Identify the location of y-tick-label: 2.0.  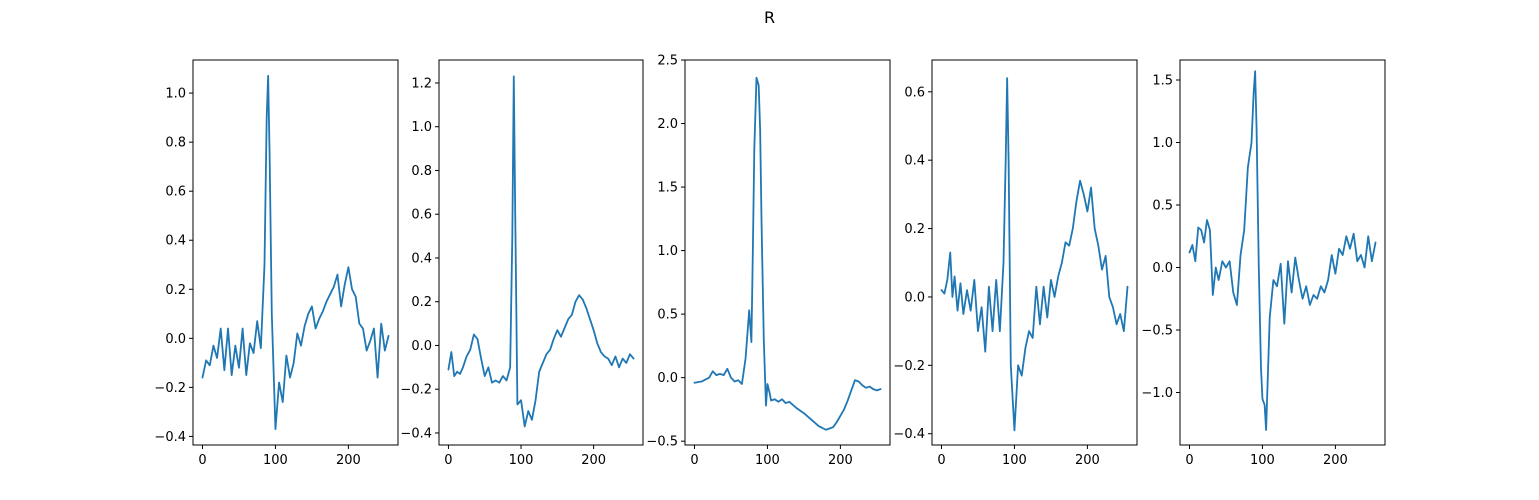
(667, 124).